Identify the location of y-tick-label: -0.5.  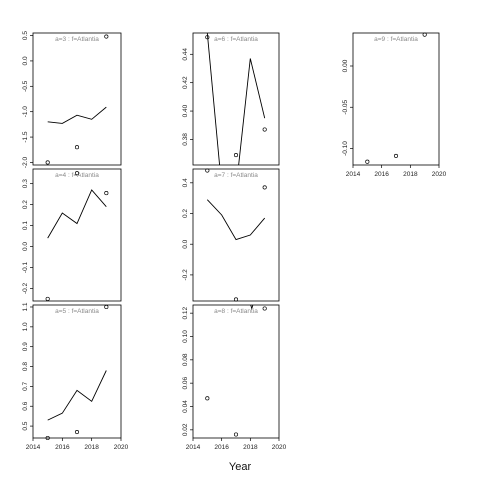
(25, 86).